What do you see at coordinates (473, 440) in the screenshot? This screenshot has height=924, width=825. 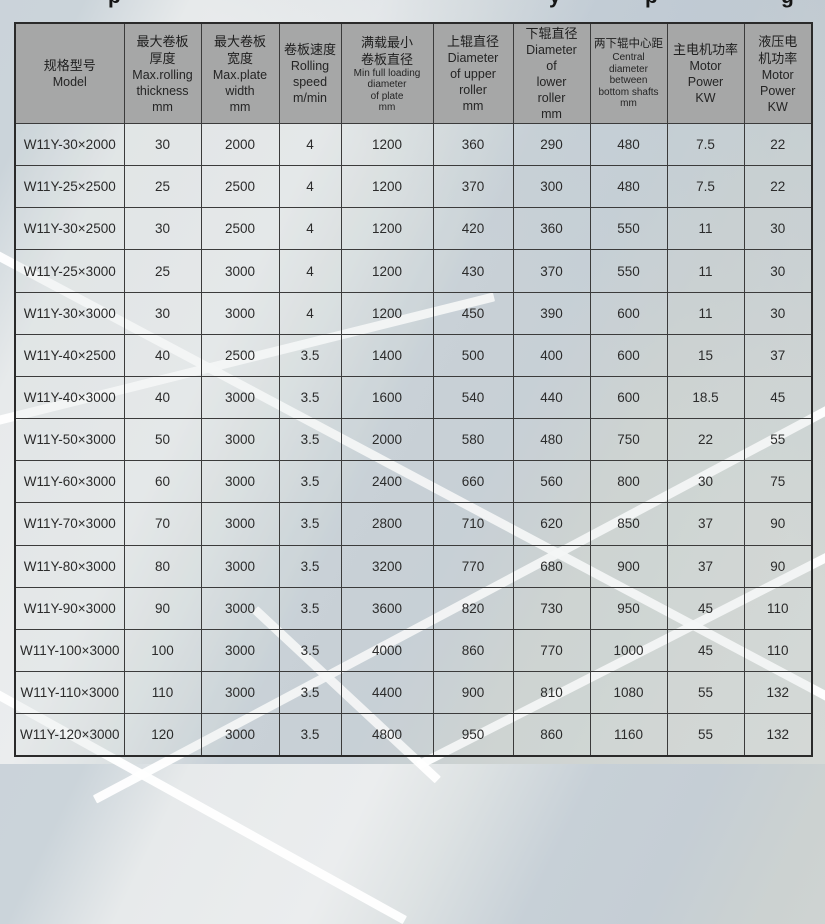 I see `value-cell: 580` at bounding box center [473, 440].